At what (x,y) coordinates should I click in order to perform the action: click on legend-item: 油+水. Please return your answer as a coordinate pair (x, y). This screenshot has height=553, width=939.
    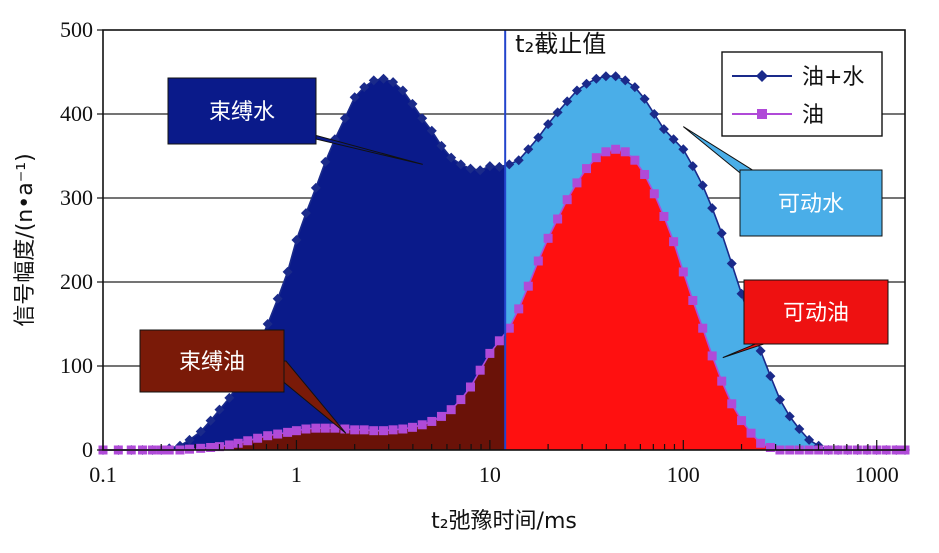
    Looking at the image, I should click on (798, 77).